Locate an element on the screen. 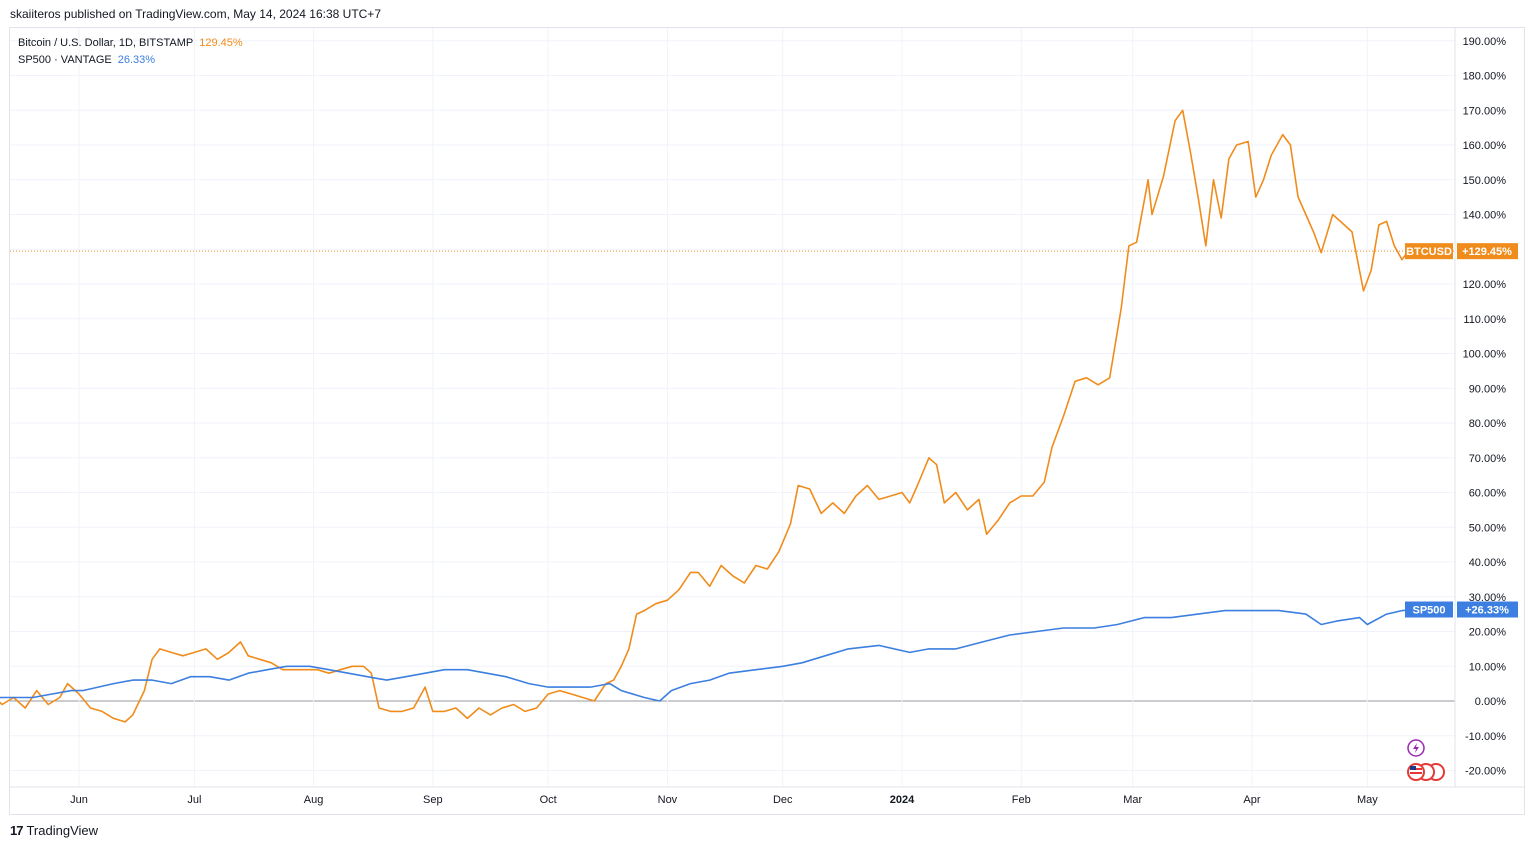 The height and width of the screenshot is (849, 1534). x-tick-label: May is located at coordinates (1367, 800).